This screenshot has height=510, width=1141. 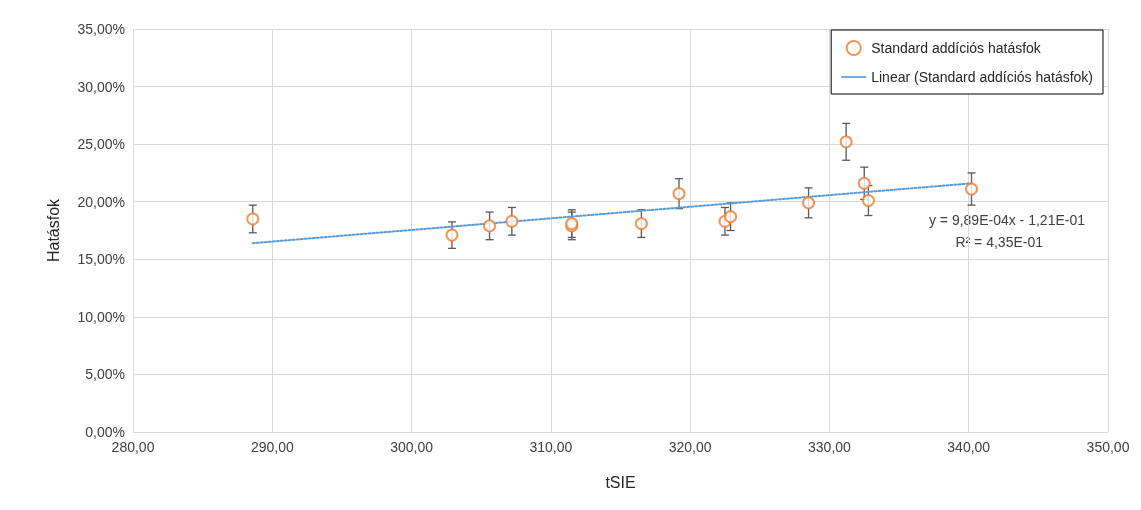 What do you see at coordinates (999, 242) in the screenshot?
I see `annotation: R² = 4,35E-01` at bounding box center [999, 242].